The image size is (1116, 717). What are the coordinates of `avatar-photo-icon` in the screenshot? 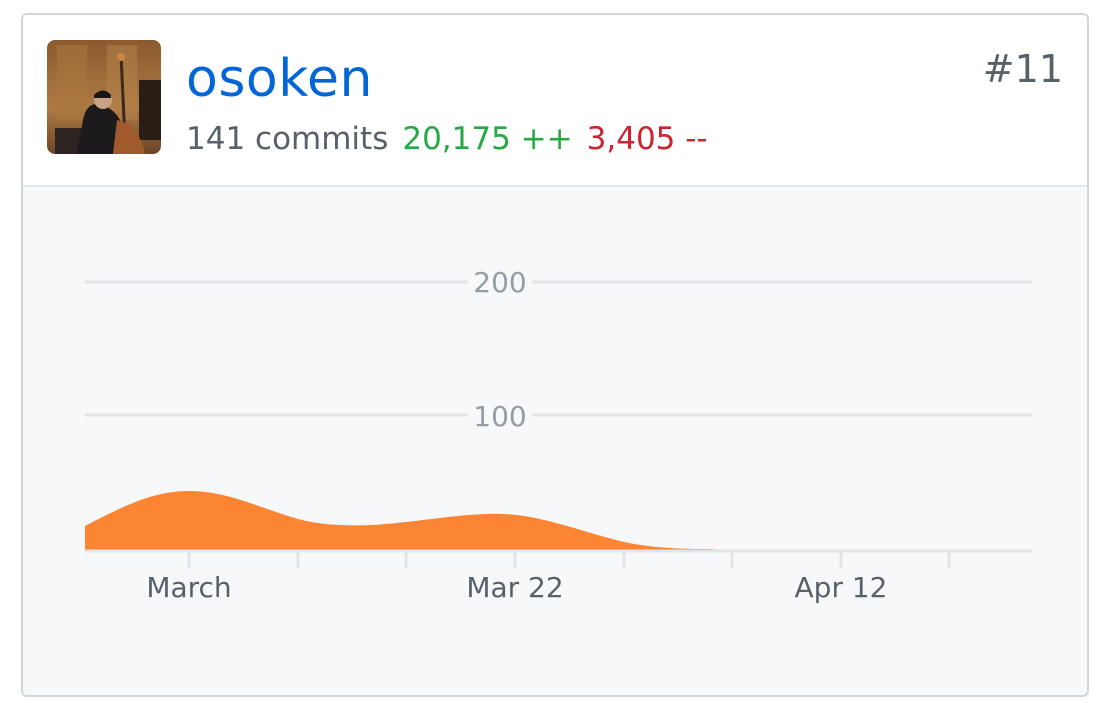 It's located at (104, 97).